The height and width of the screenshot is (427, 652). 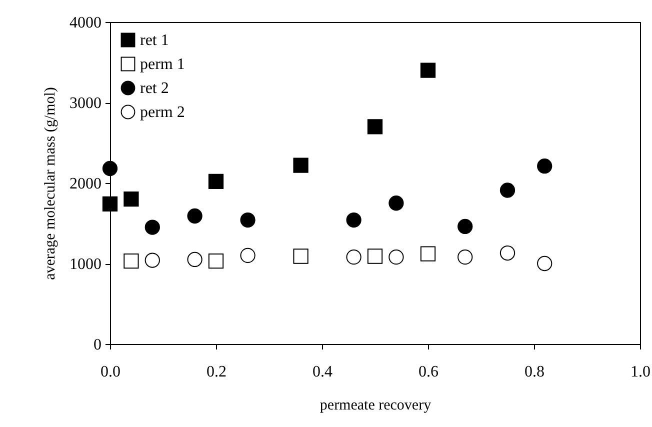 What do you see at coordinates (154, 40) in the screenshot?
I see `legend-label: ret 1` at bounding box center [154, 40].